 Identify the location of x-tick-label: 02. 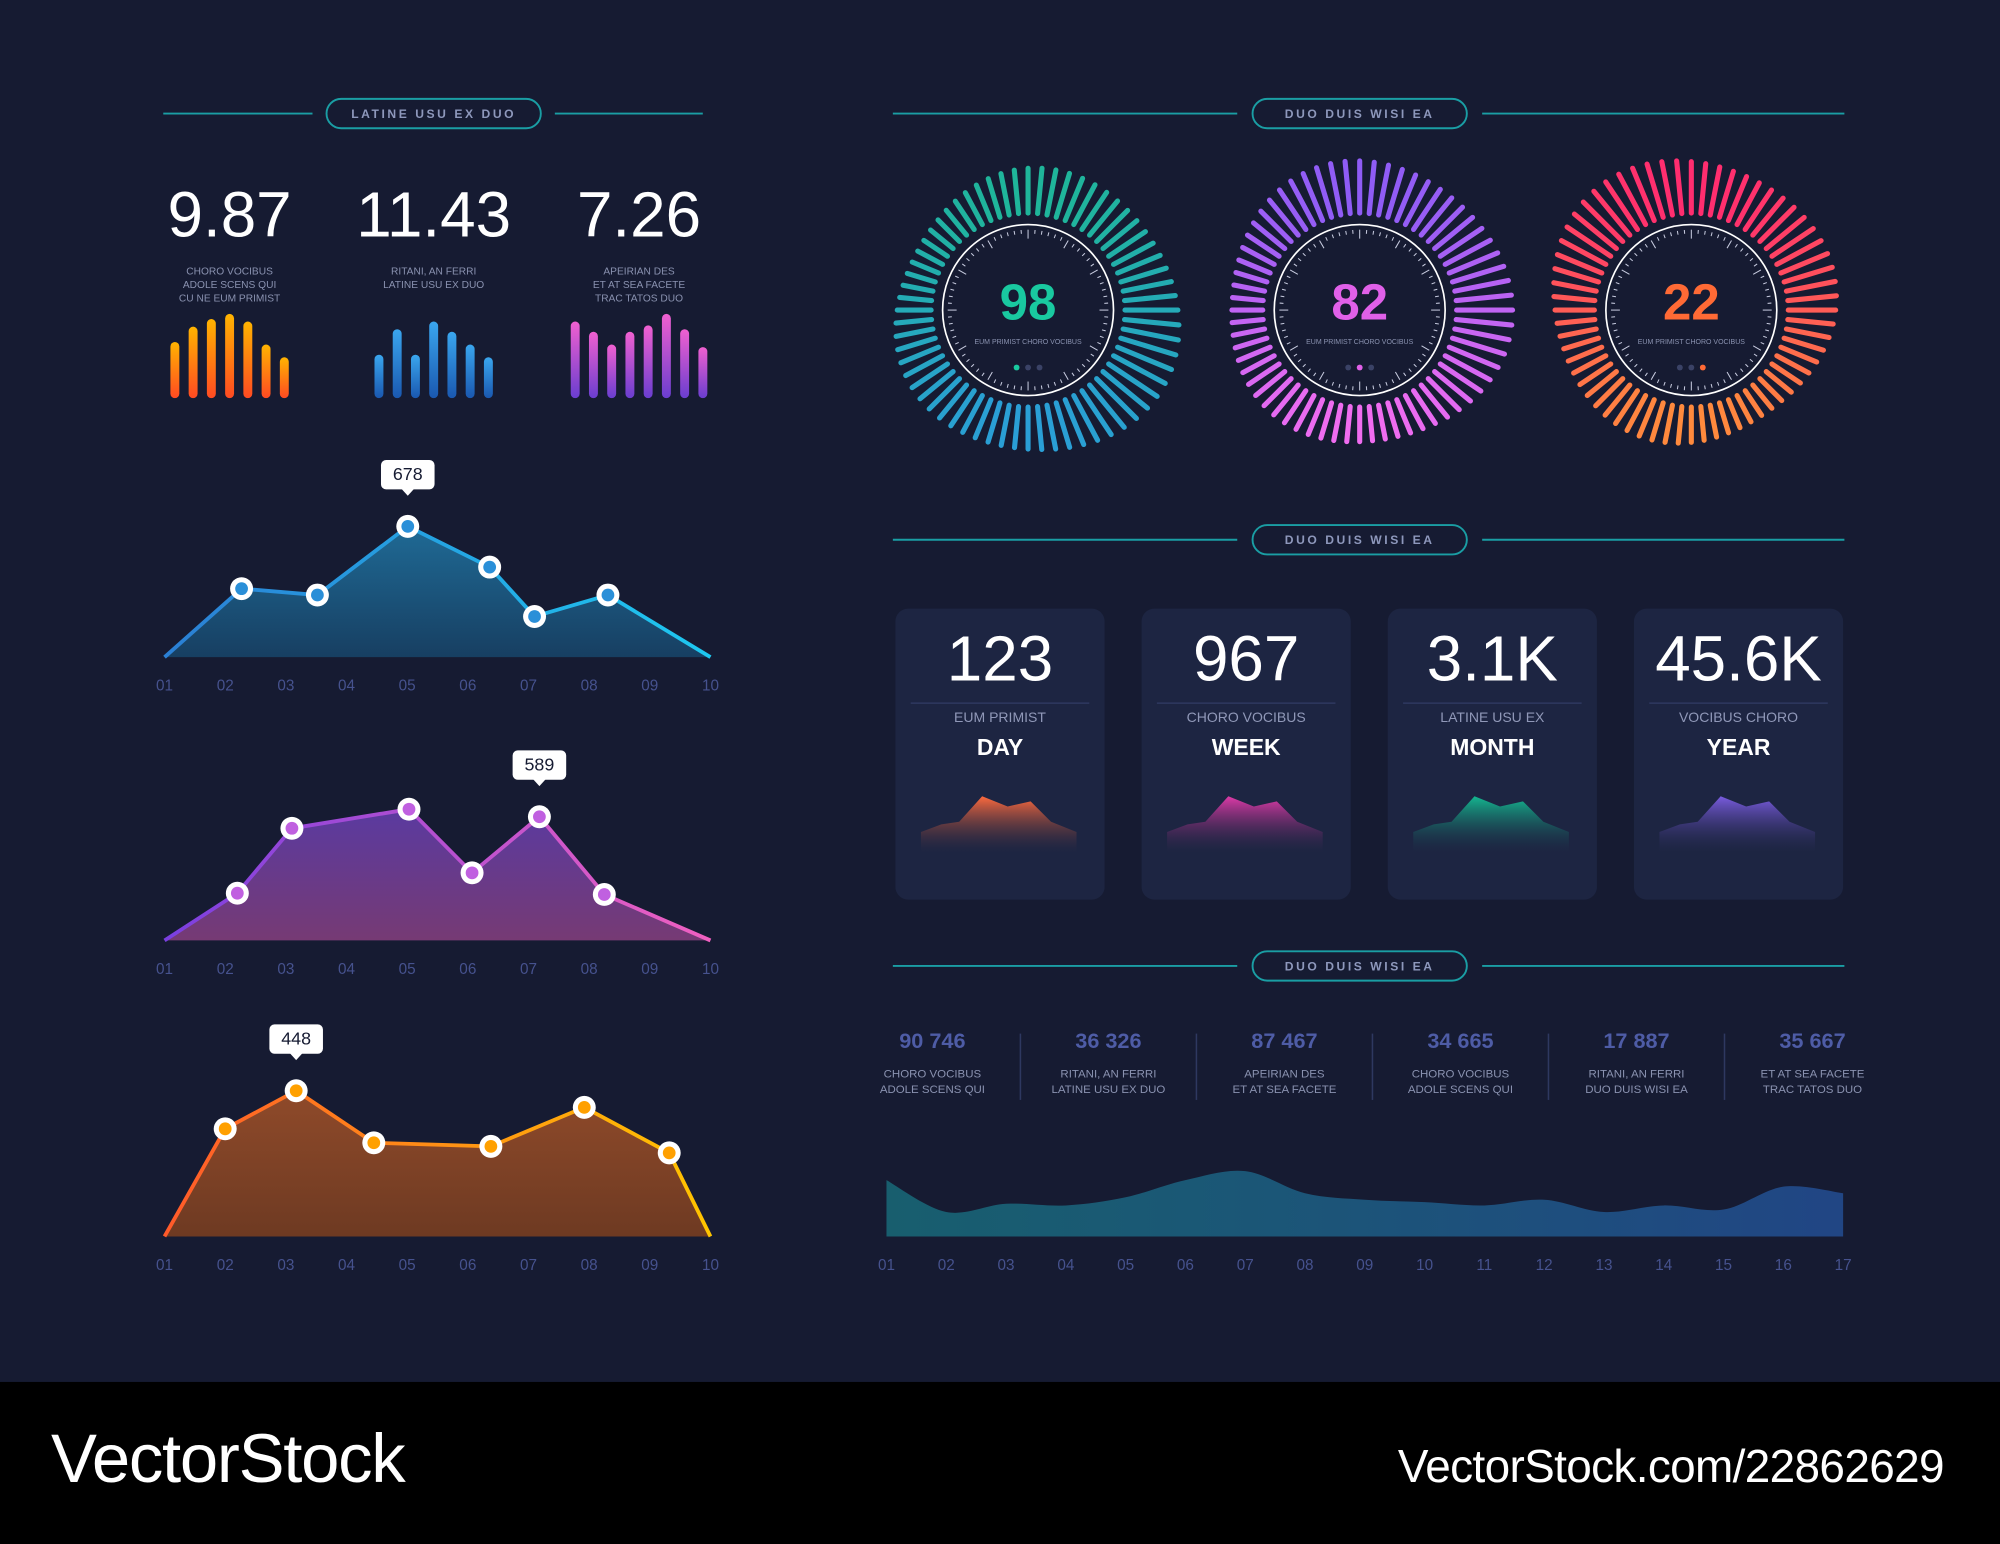
(225, 686).